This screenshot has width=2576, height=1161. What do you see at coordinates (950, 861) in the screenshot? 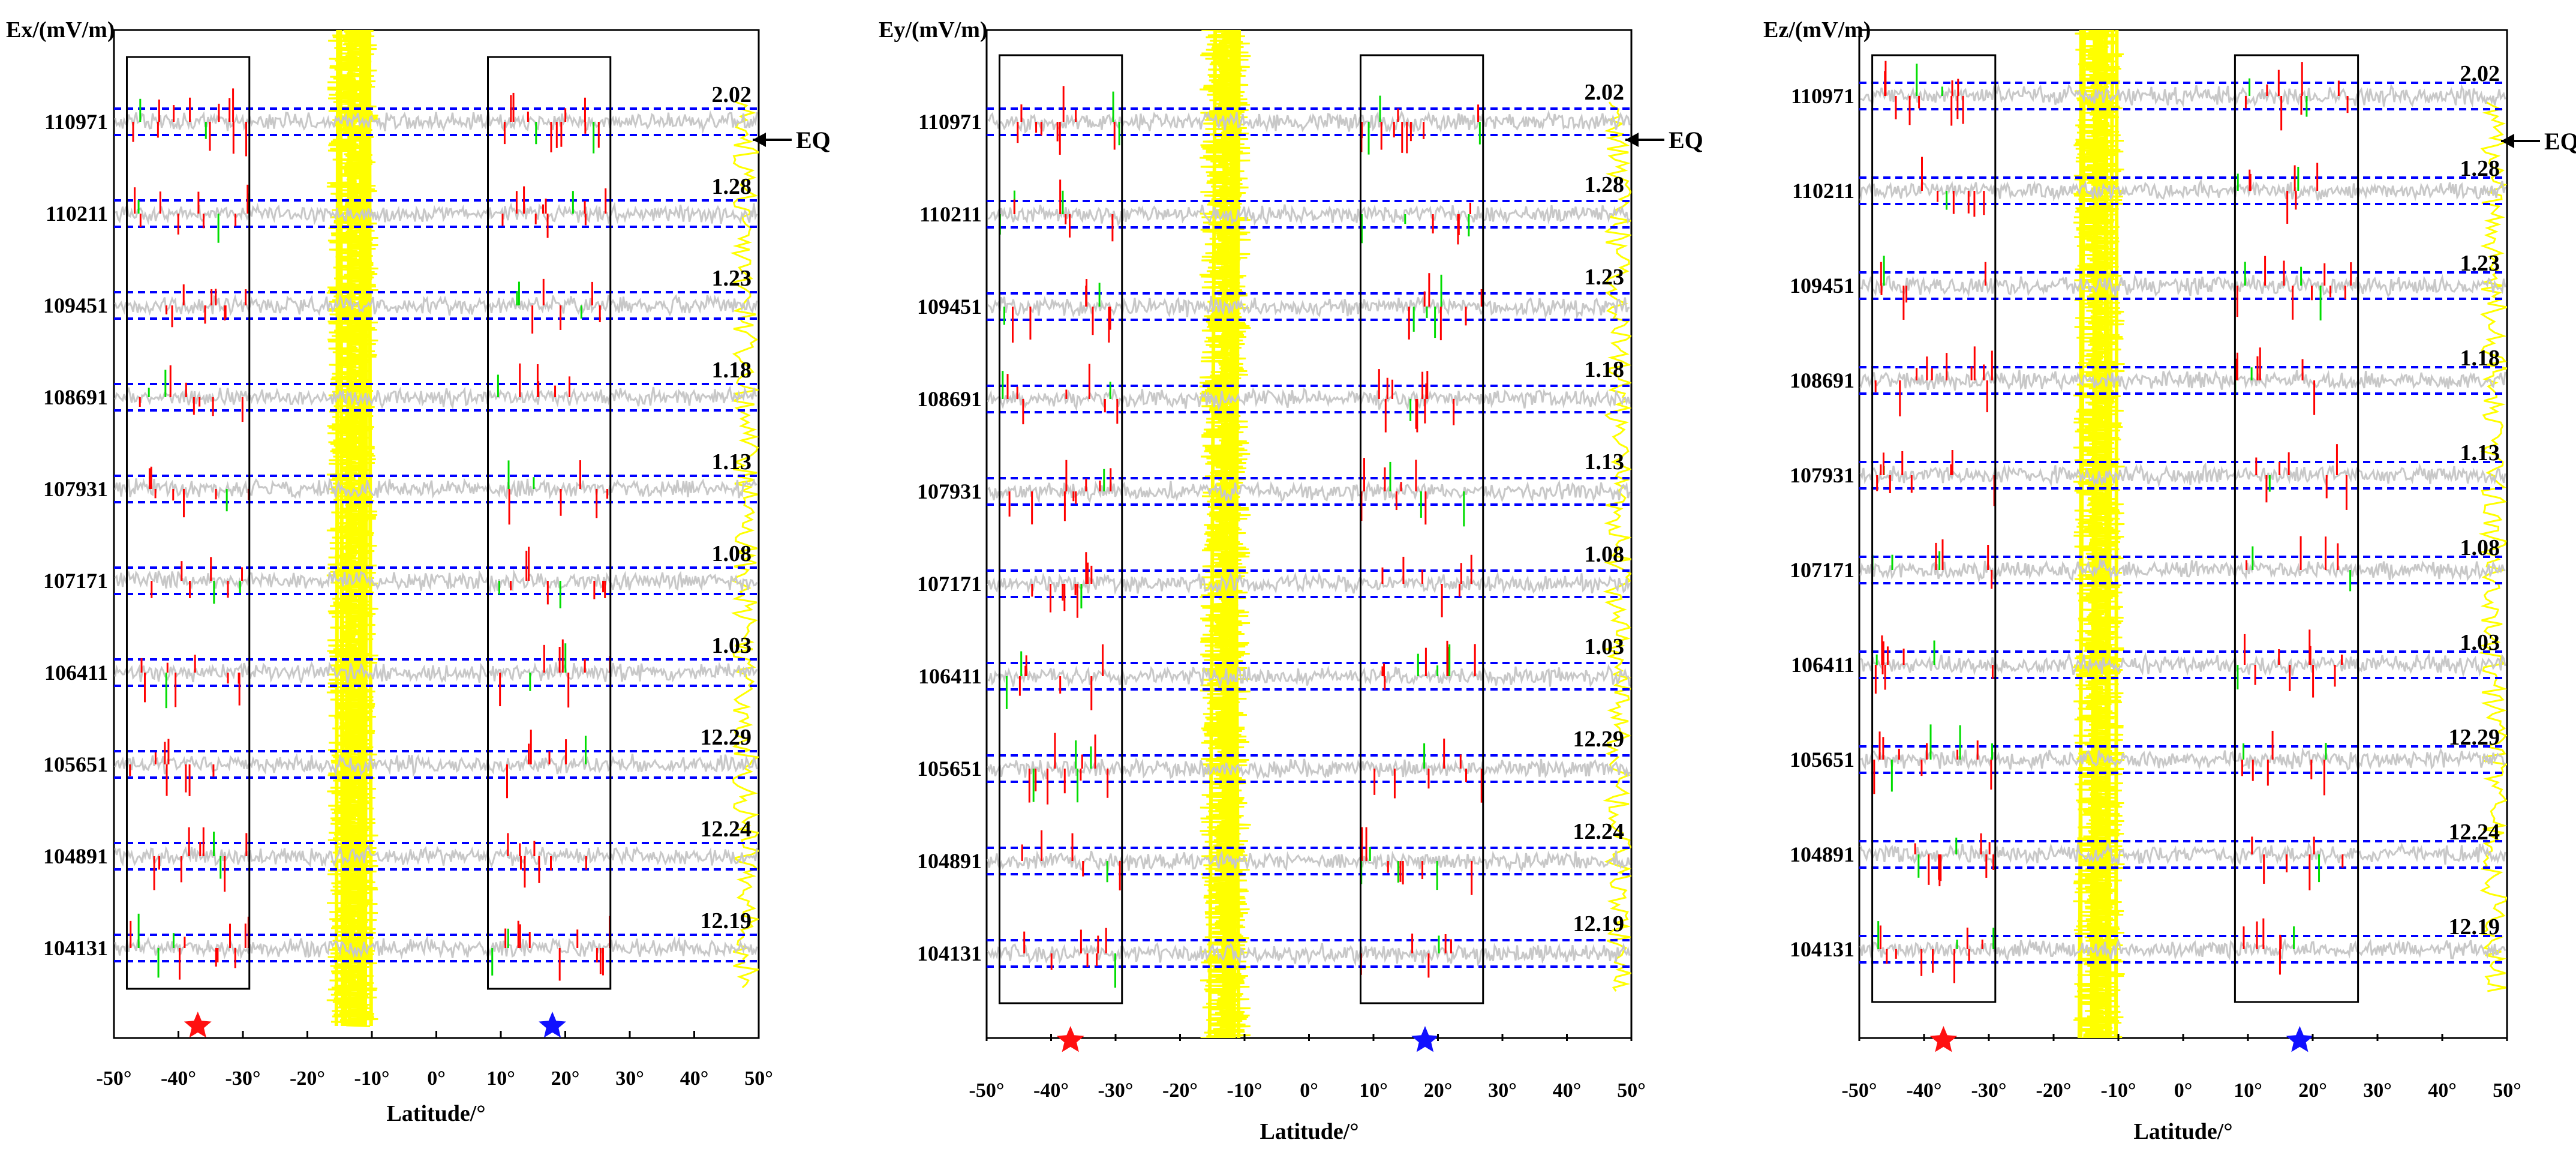
I see `orbit-label: 104891` at bounding box center [950, 861].